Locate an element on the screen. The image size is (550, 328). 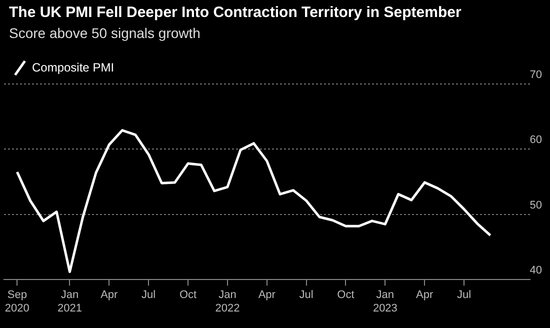
y-tick-label: 50 is located at coordinates (536, 205).